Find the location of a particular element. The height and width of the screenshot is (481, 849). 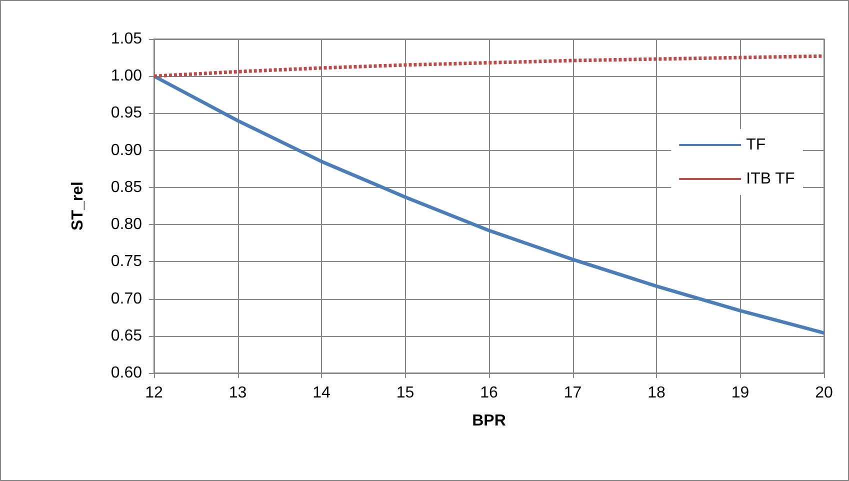

y-tick-label: 0.60 is located at coordinates (126, 373).